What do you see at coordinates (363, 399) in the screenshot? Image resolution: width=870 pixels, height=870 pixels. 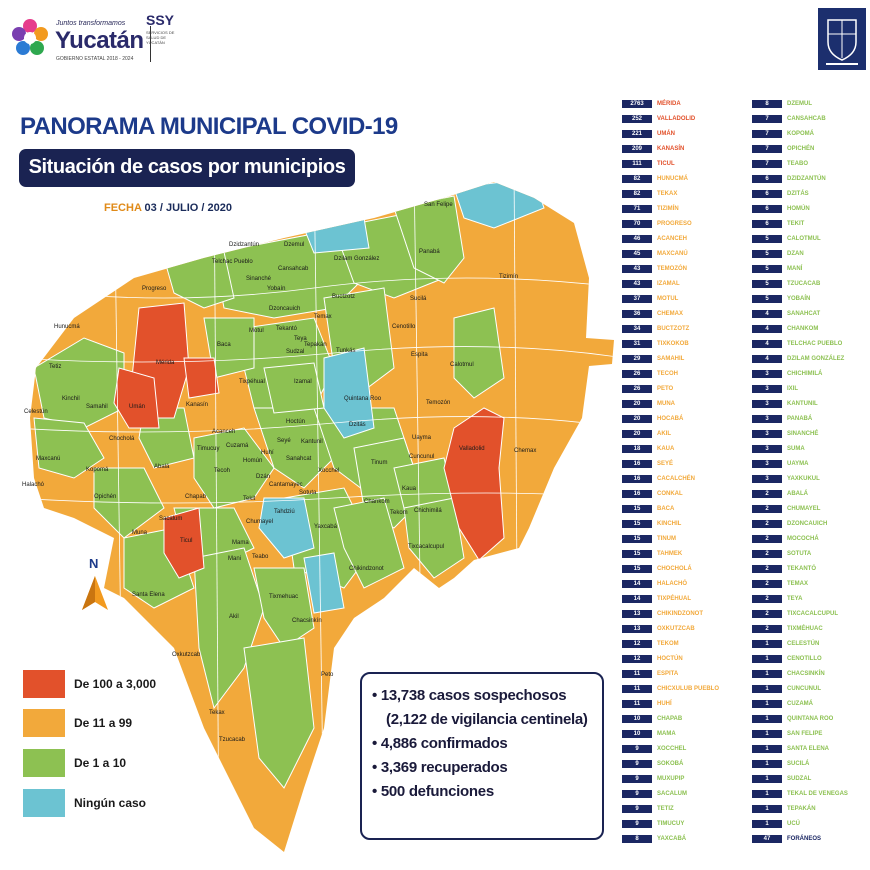 I see `map-label: Quintana Roo` at bounding box center [363, 399].